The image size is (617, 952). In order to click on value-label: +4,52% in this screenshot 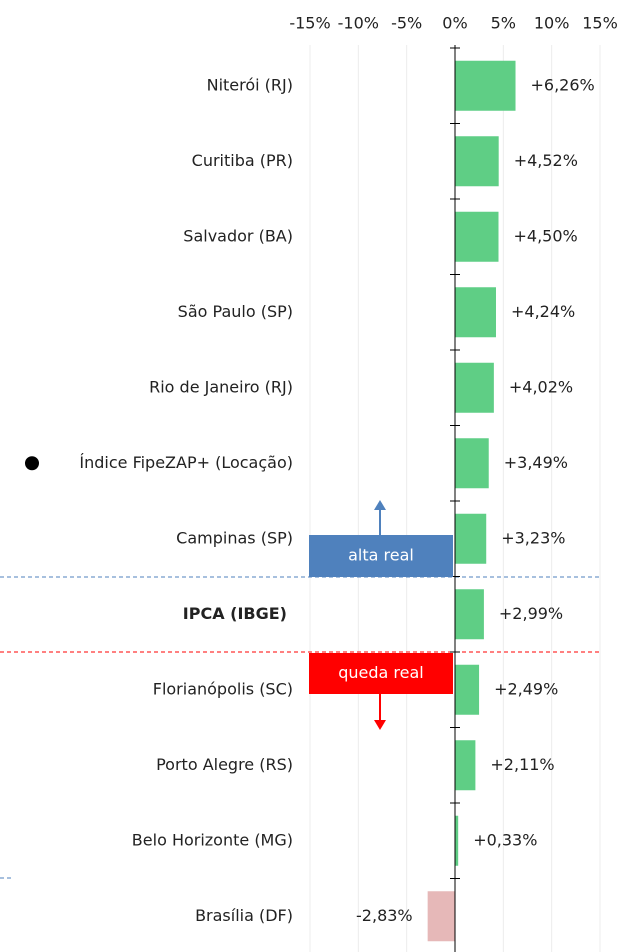, I will do `click(546, 160)`.